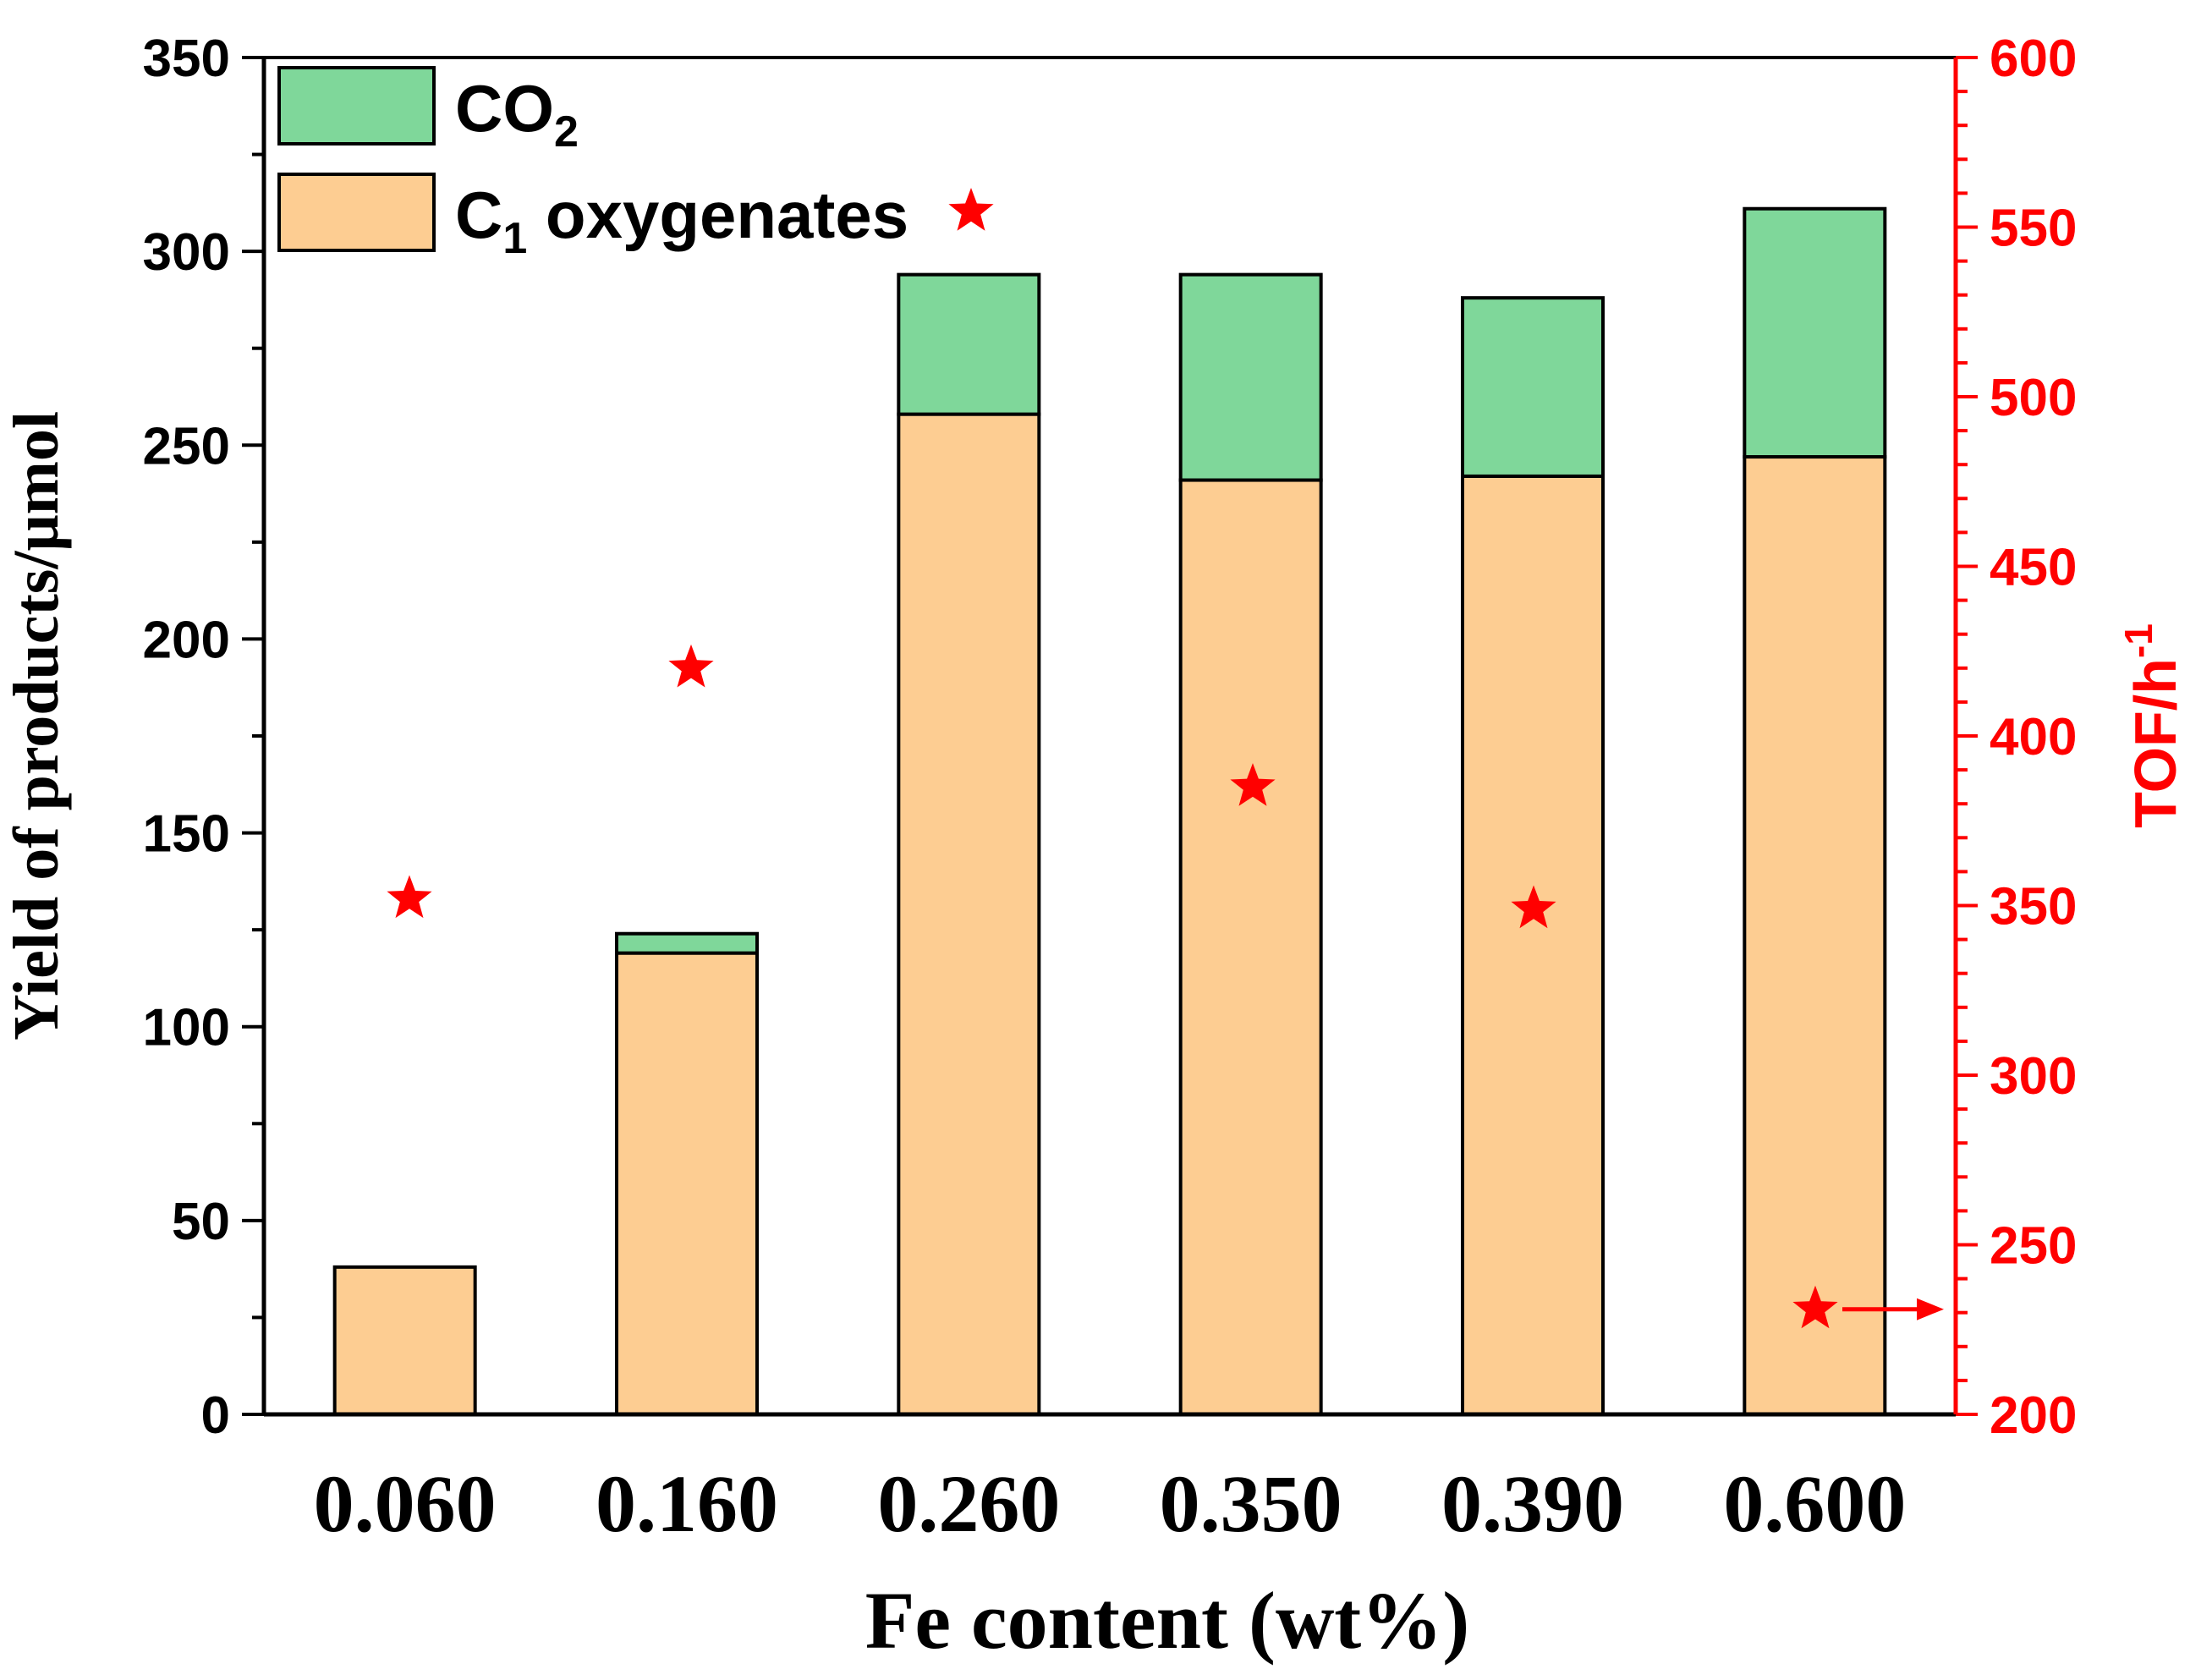 This screenshot has height=1680, width=2212. What do you see at coordinates (404, 1341) in the screenshot?
I see `bar-c1-oxygenates-0.060` at bounding box center [404, 1341].